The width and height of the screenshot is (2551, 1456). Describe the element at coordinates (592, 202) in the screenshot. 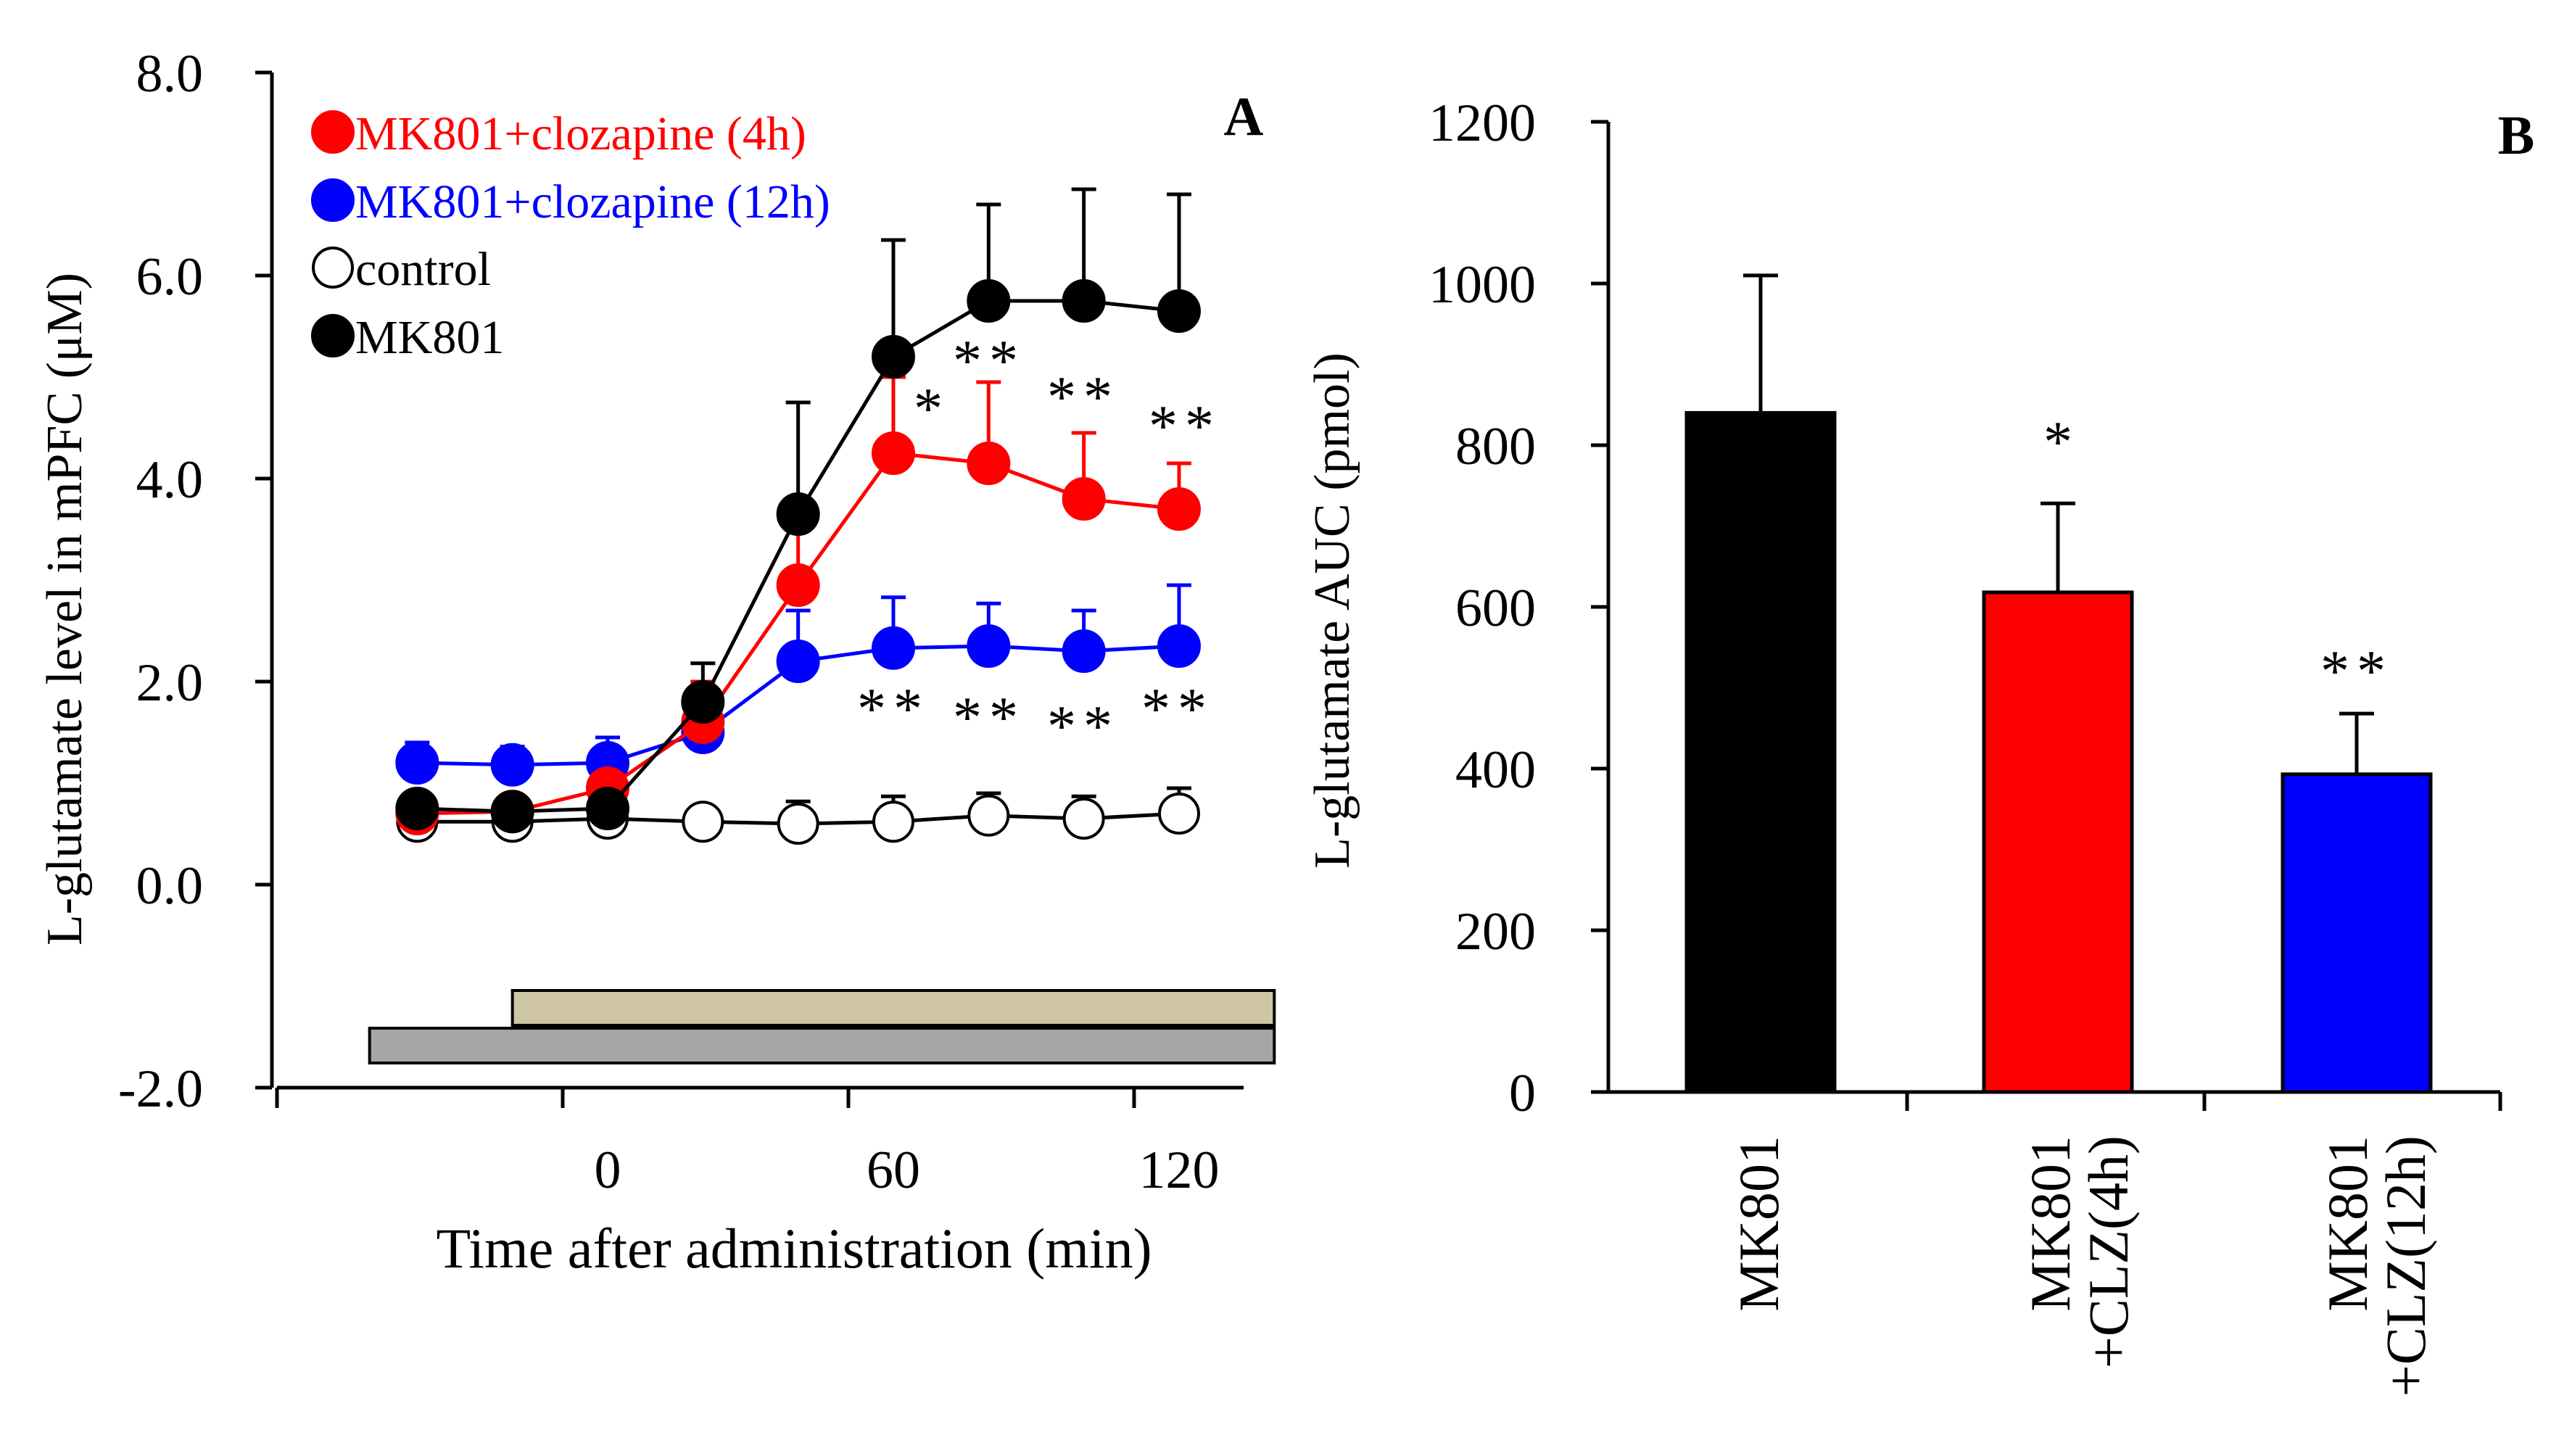

I see `legend-label-clz12h: MK801+clozapine (12h)` at that location.